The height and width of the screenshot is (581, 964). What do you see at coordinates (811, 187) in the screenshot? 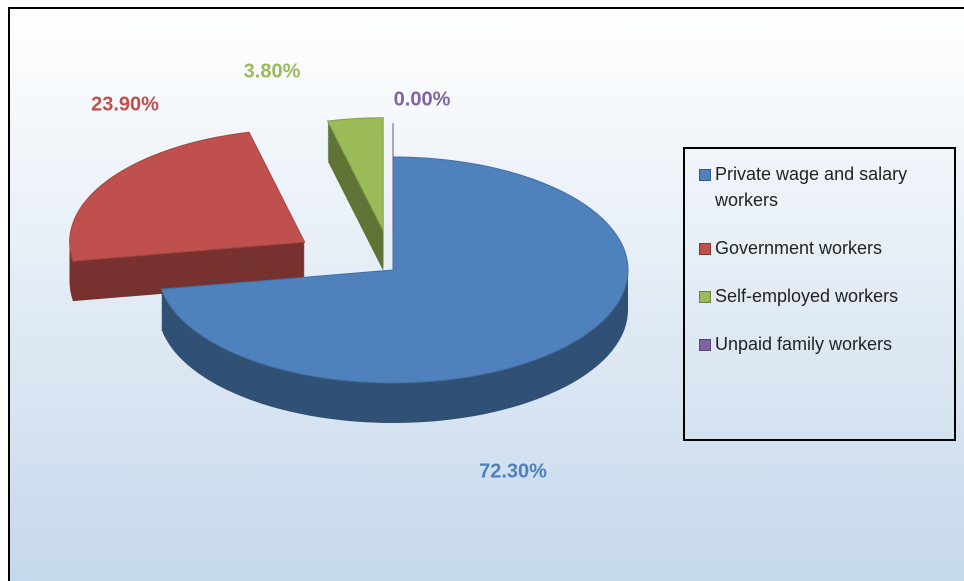
I see `legend-label: Private wage and salary workers` at bounding box center [811, 187].